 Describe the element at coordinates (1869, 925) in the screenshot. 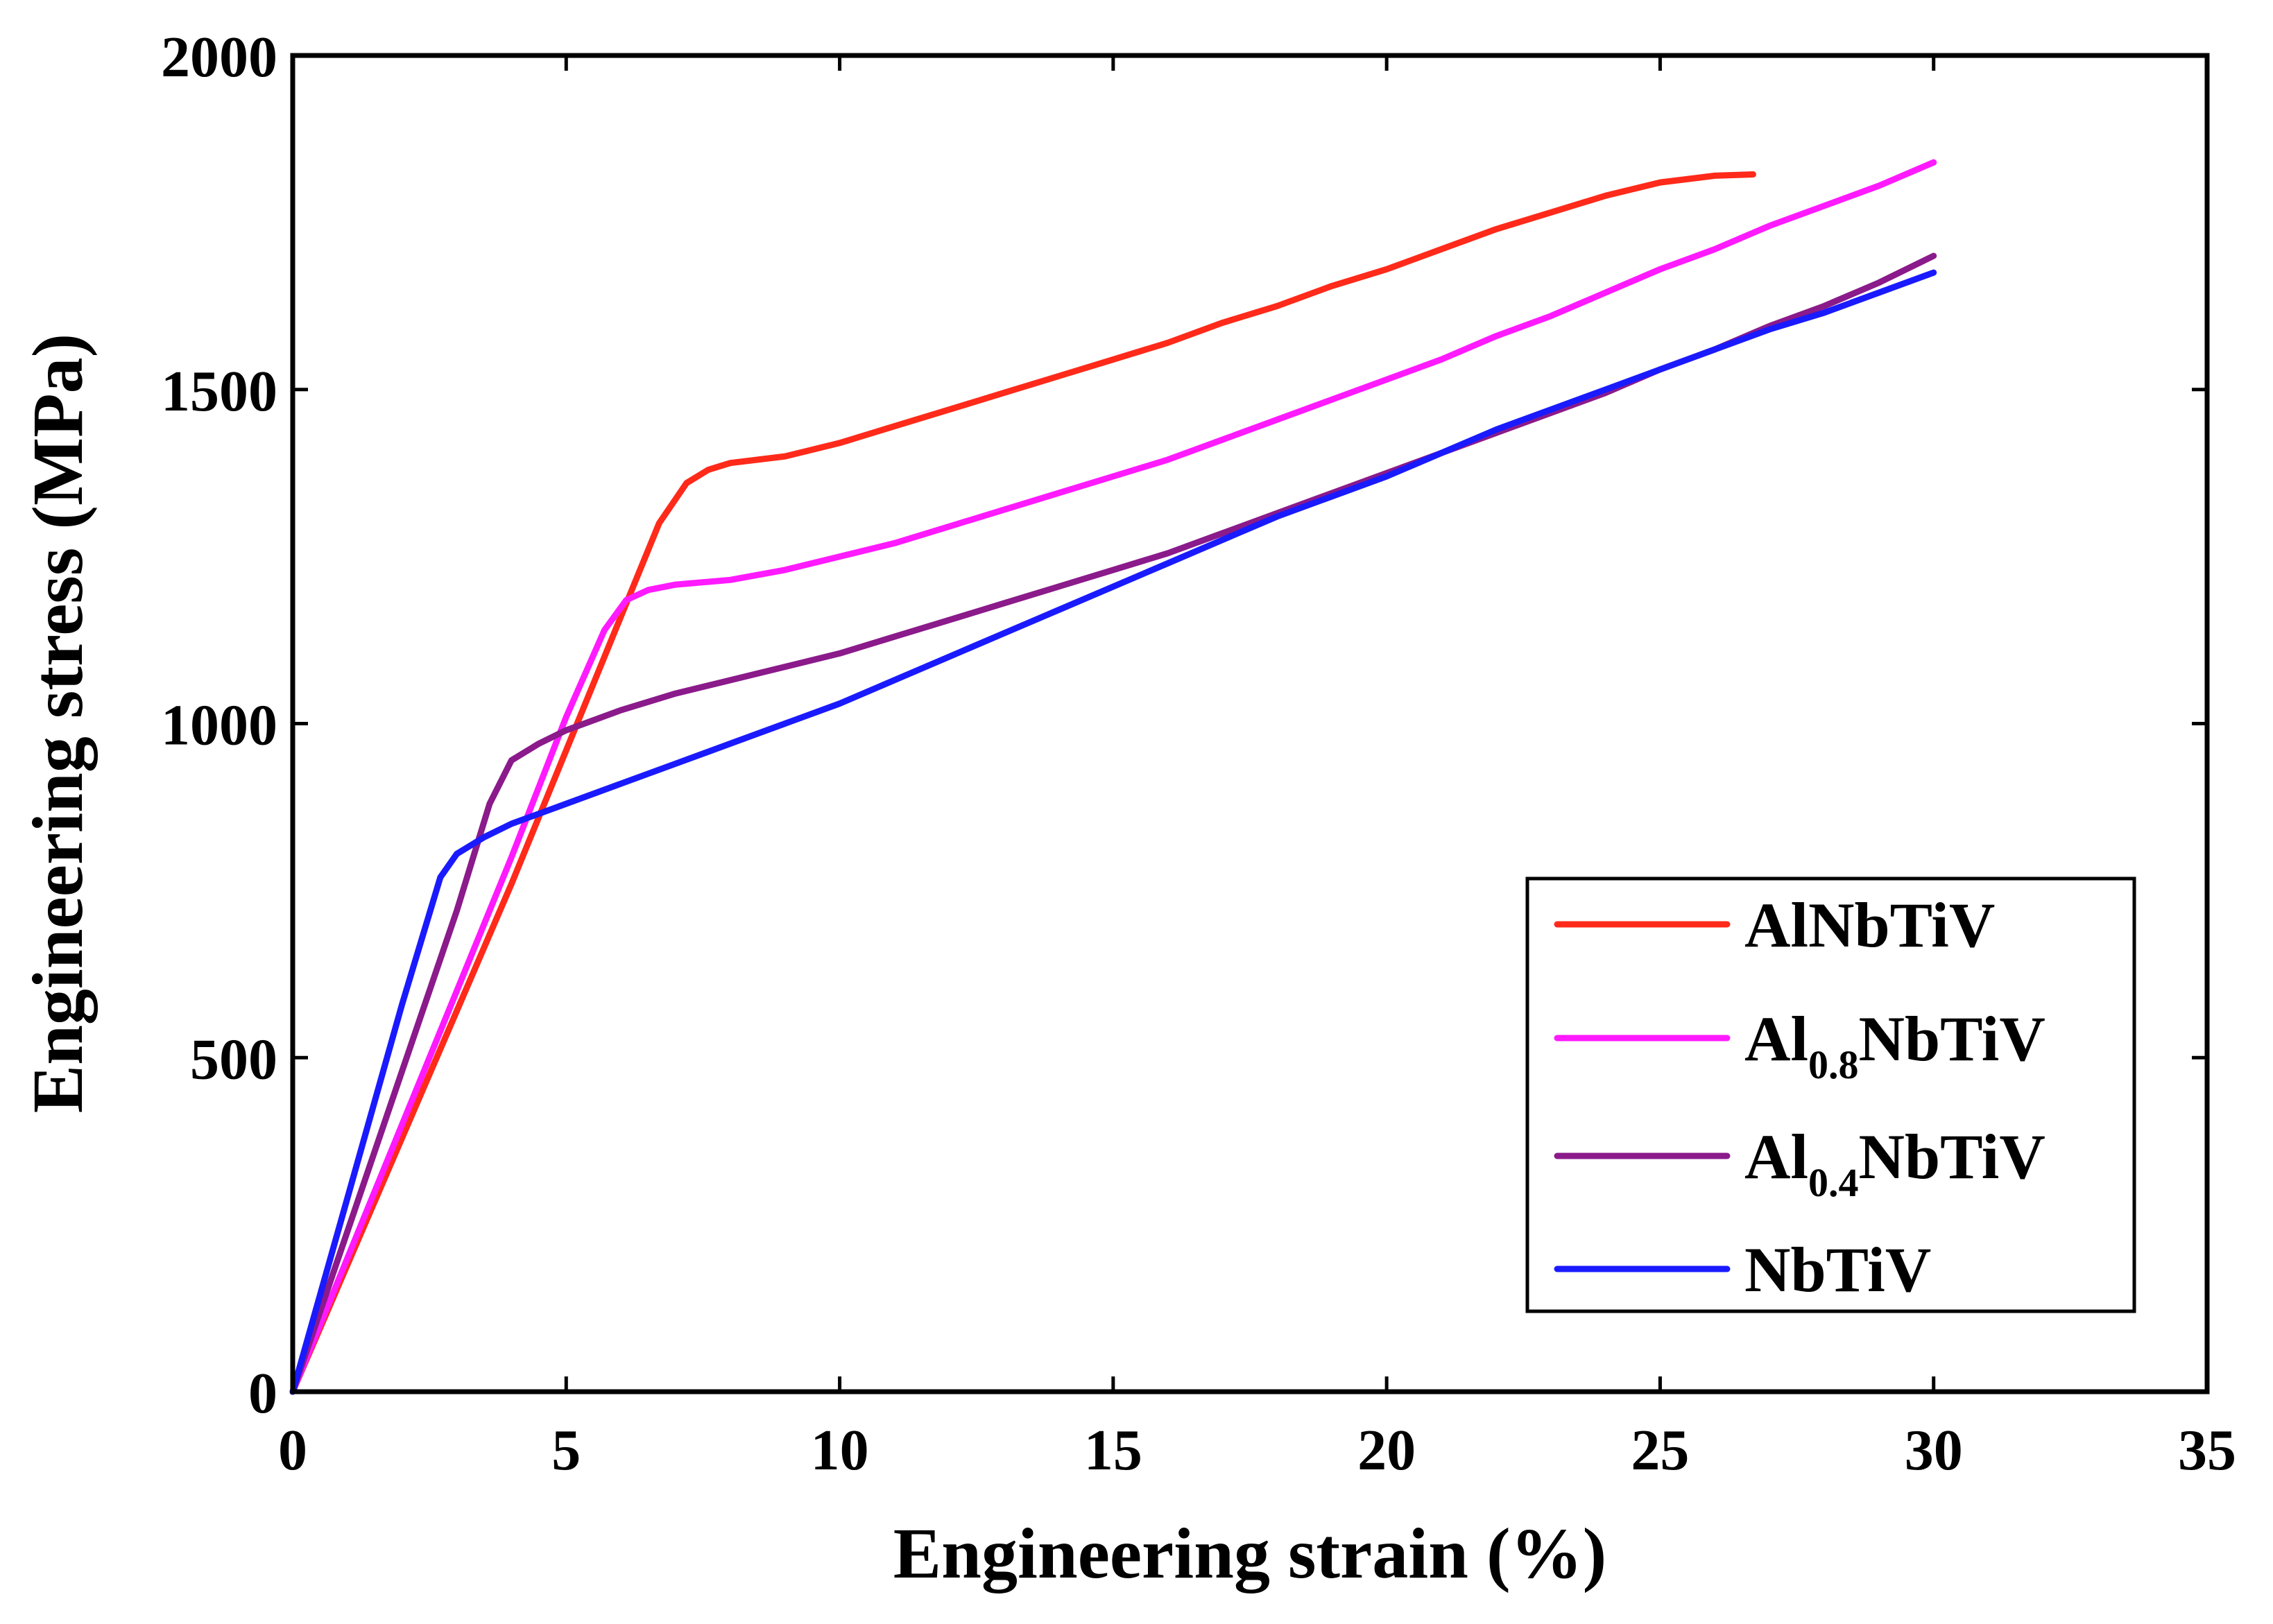

I see `legend-label: AlNbTiV` at that location.